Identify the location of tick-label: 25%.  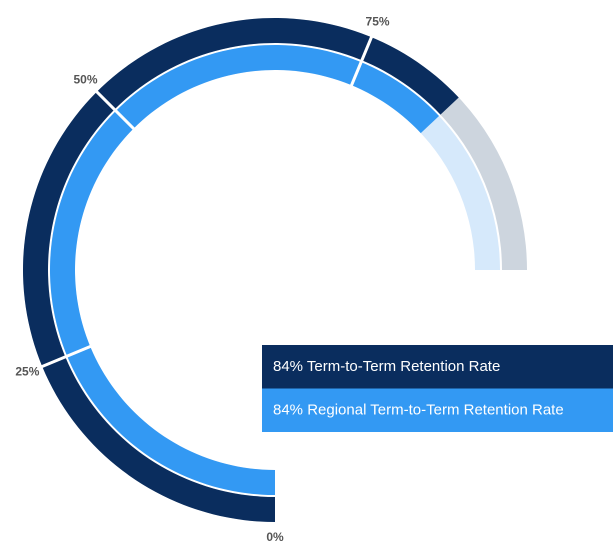
(27, 372).